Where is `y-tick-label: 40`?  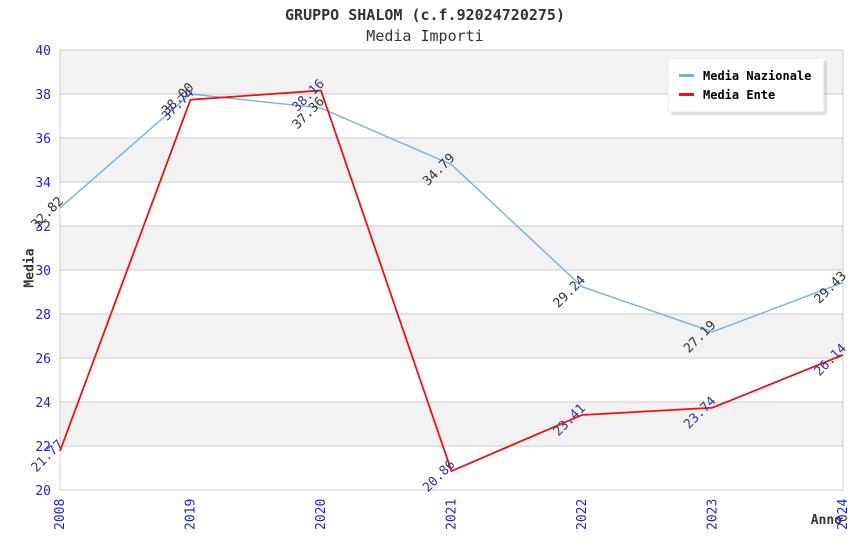 y-tick-label: 40 is located at coordinates (43, 51).